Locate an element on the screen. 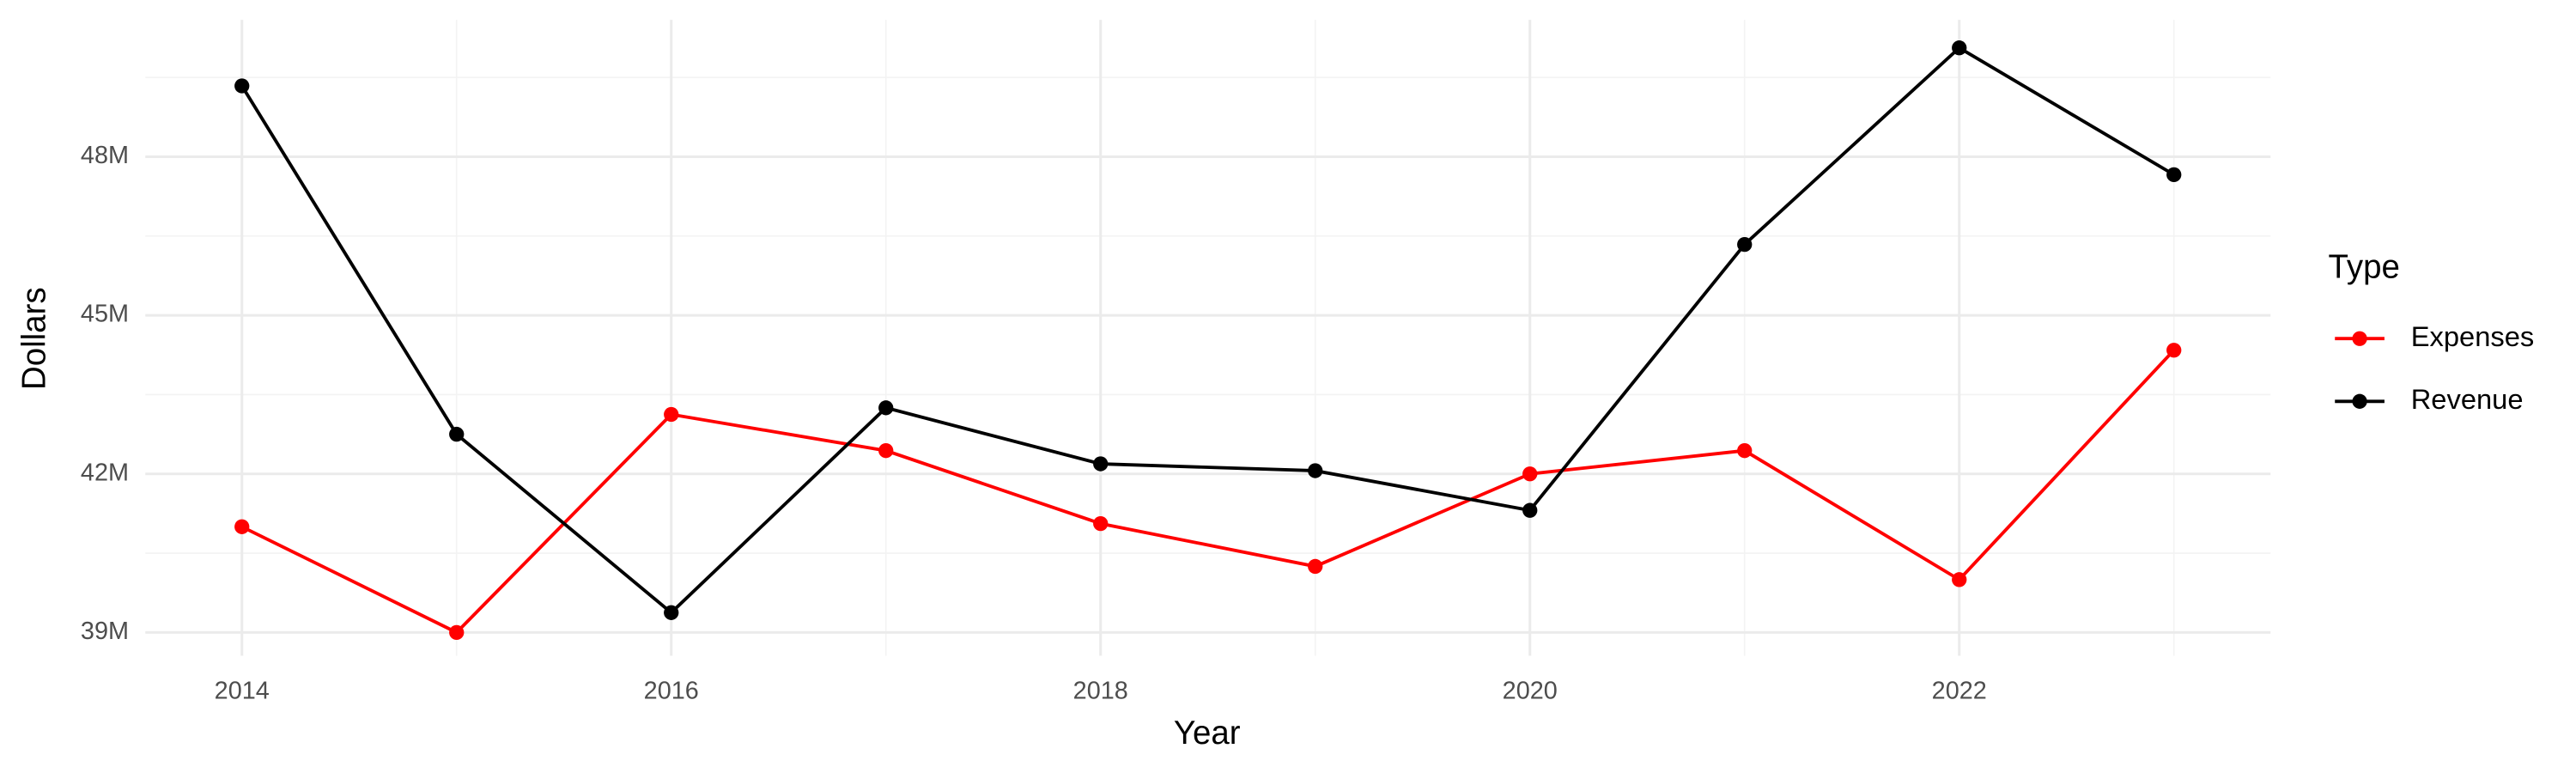 The height and width of the screenshot is (773, 2576). y-tick-label: 42M is located at coordinates (105, 472).